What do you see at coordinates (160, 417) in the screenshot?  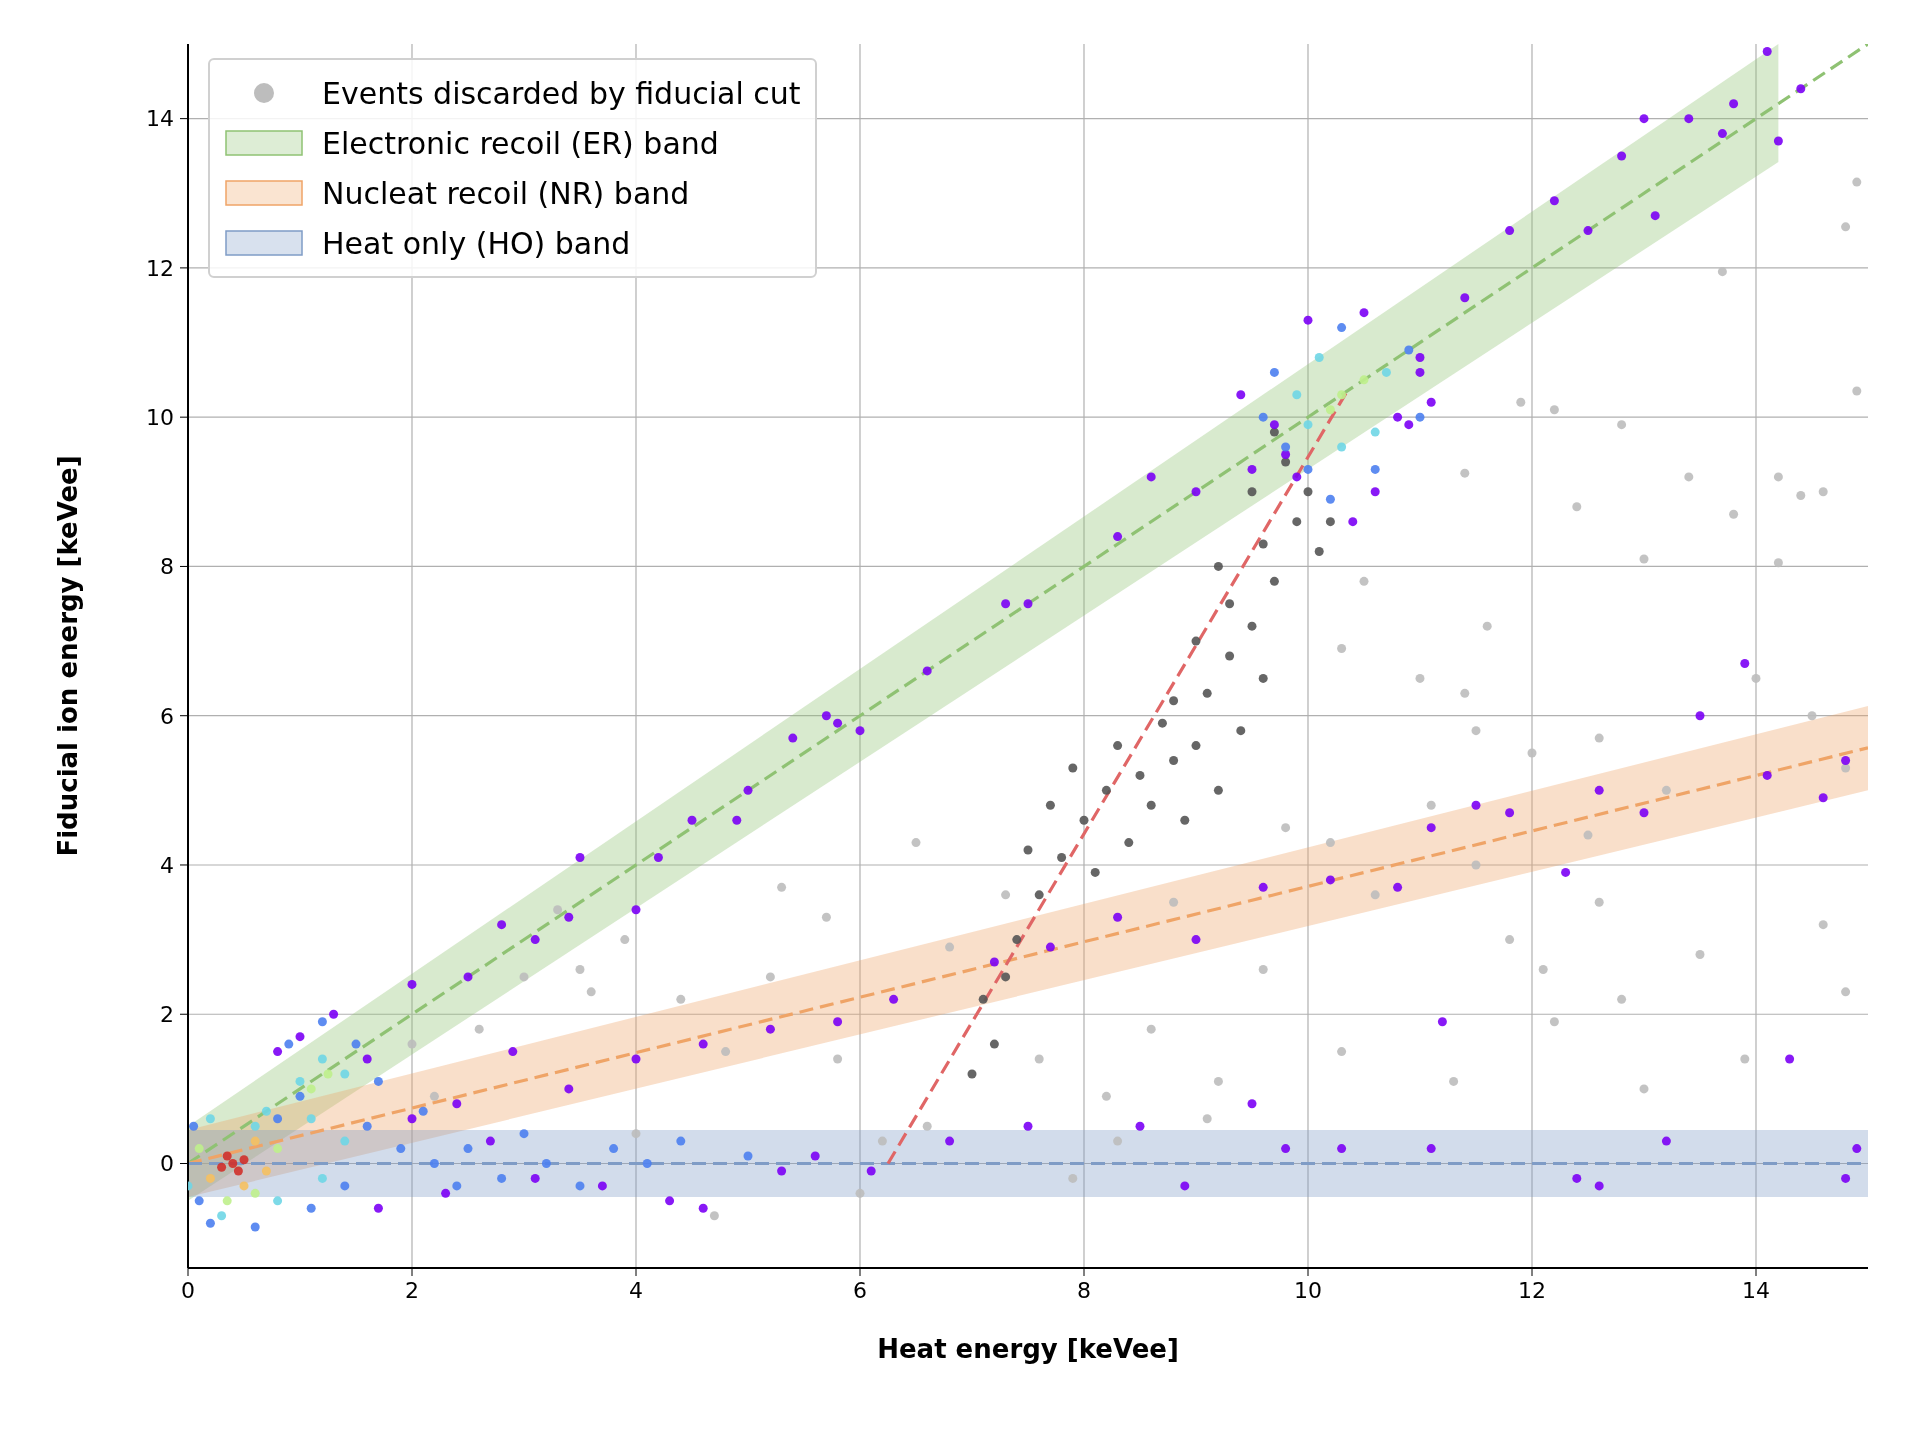 I see `y-tick-label: 10` at bounding box center [160, 417].